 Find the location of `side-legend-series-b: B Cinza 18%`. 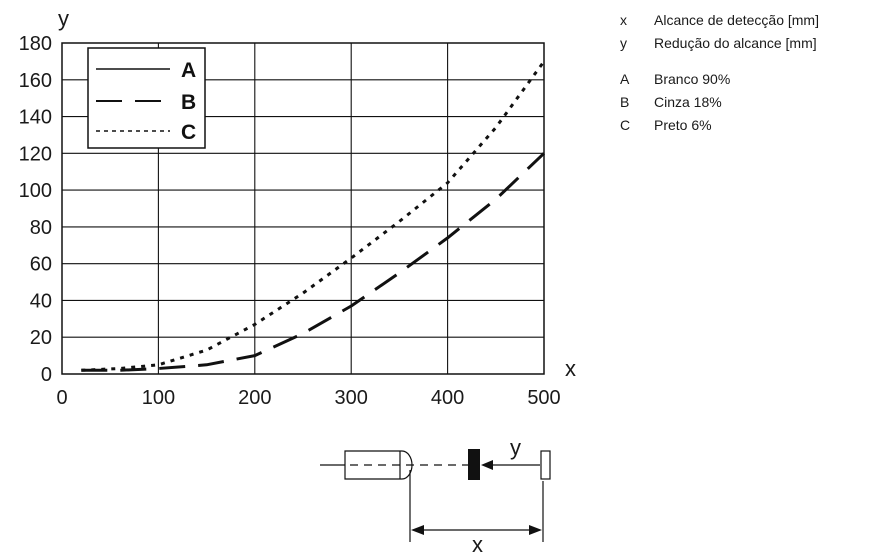

side-legend-series-b: B Cinza 18% is located at coordinates (747, 101).